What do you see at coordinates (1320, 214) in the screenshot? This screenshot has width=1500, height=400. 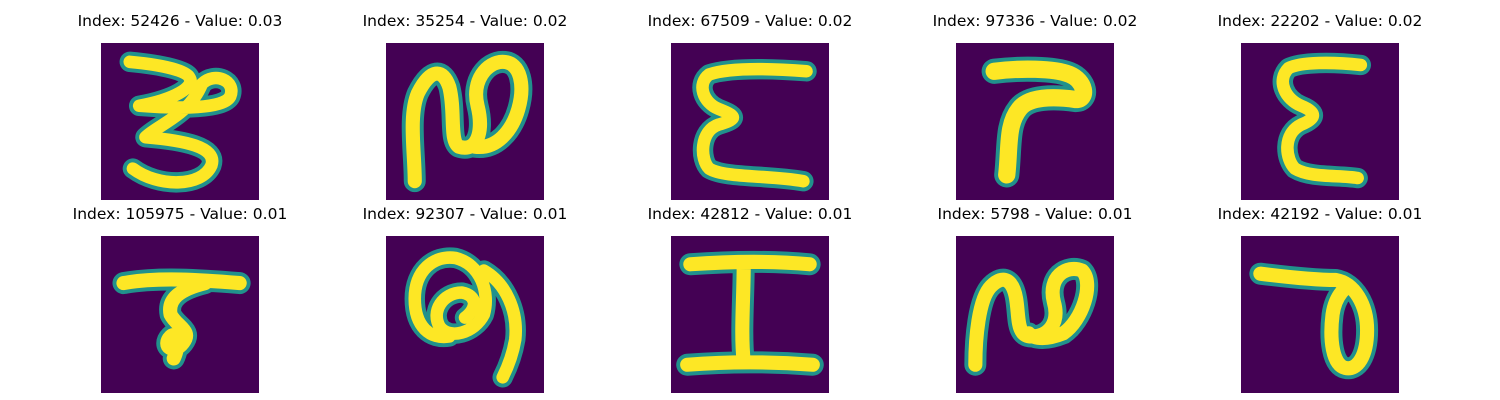 I see `panel-title: Index: 42192 - Value: 0.01` at bounding box center [1320, 214].